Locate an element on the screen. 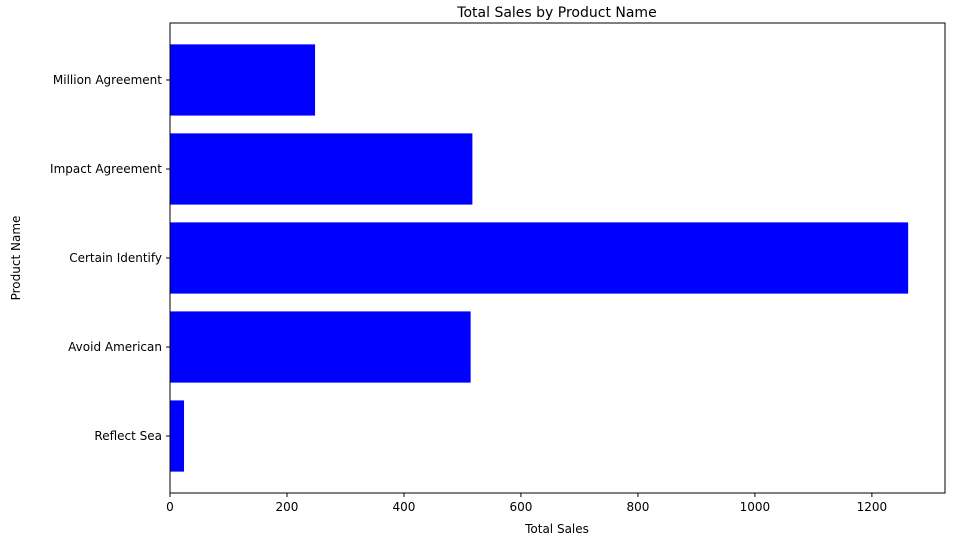 This screenshot has width=953, height=550. x-tick-label: 0 is located at coordinates (170, 507).